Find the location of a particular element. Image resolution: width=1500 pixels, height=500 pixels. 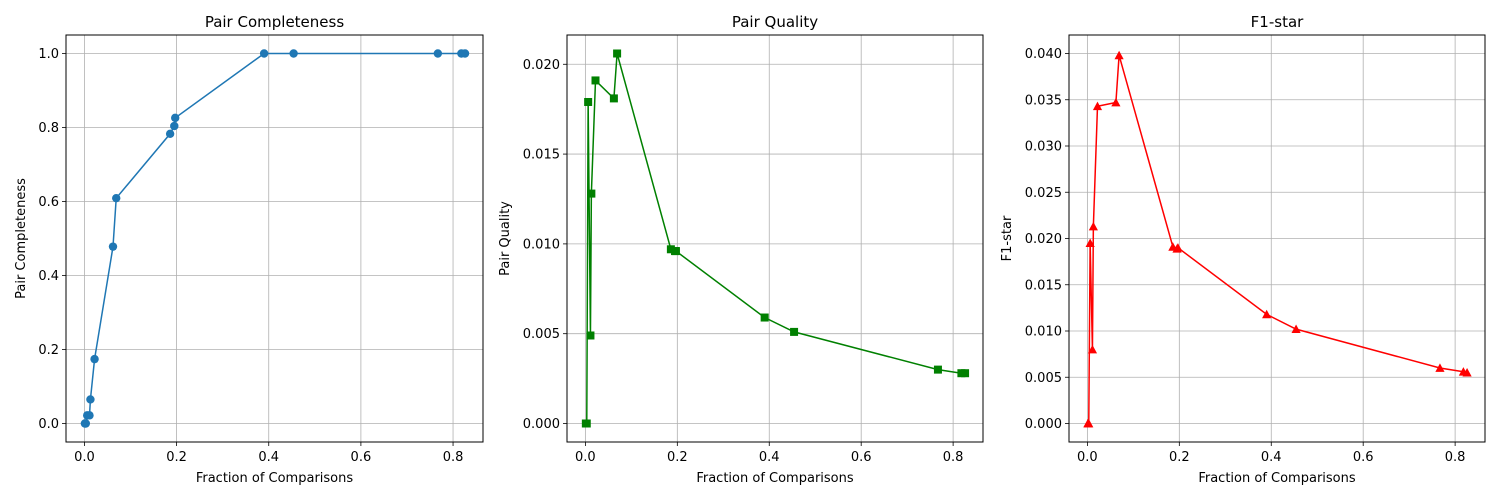

y-tick-label: 0.035 is located at coordinates (1043, 100).